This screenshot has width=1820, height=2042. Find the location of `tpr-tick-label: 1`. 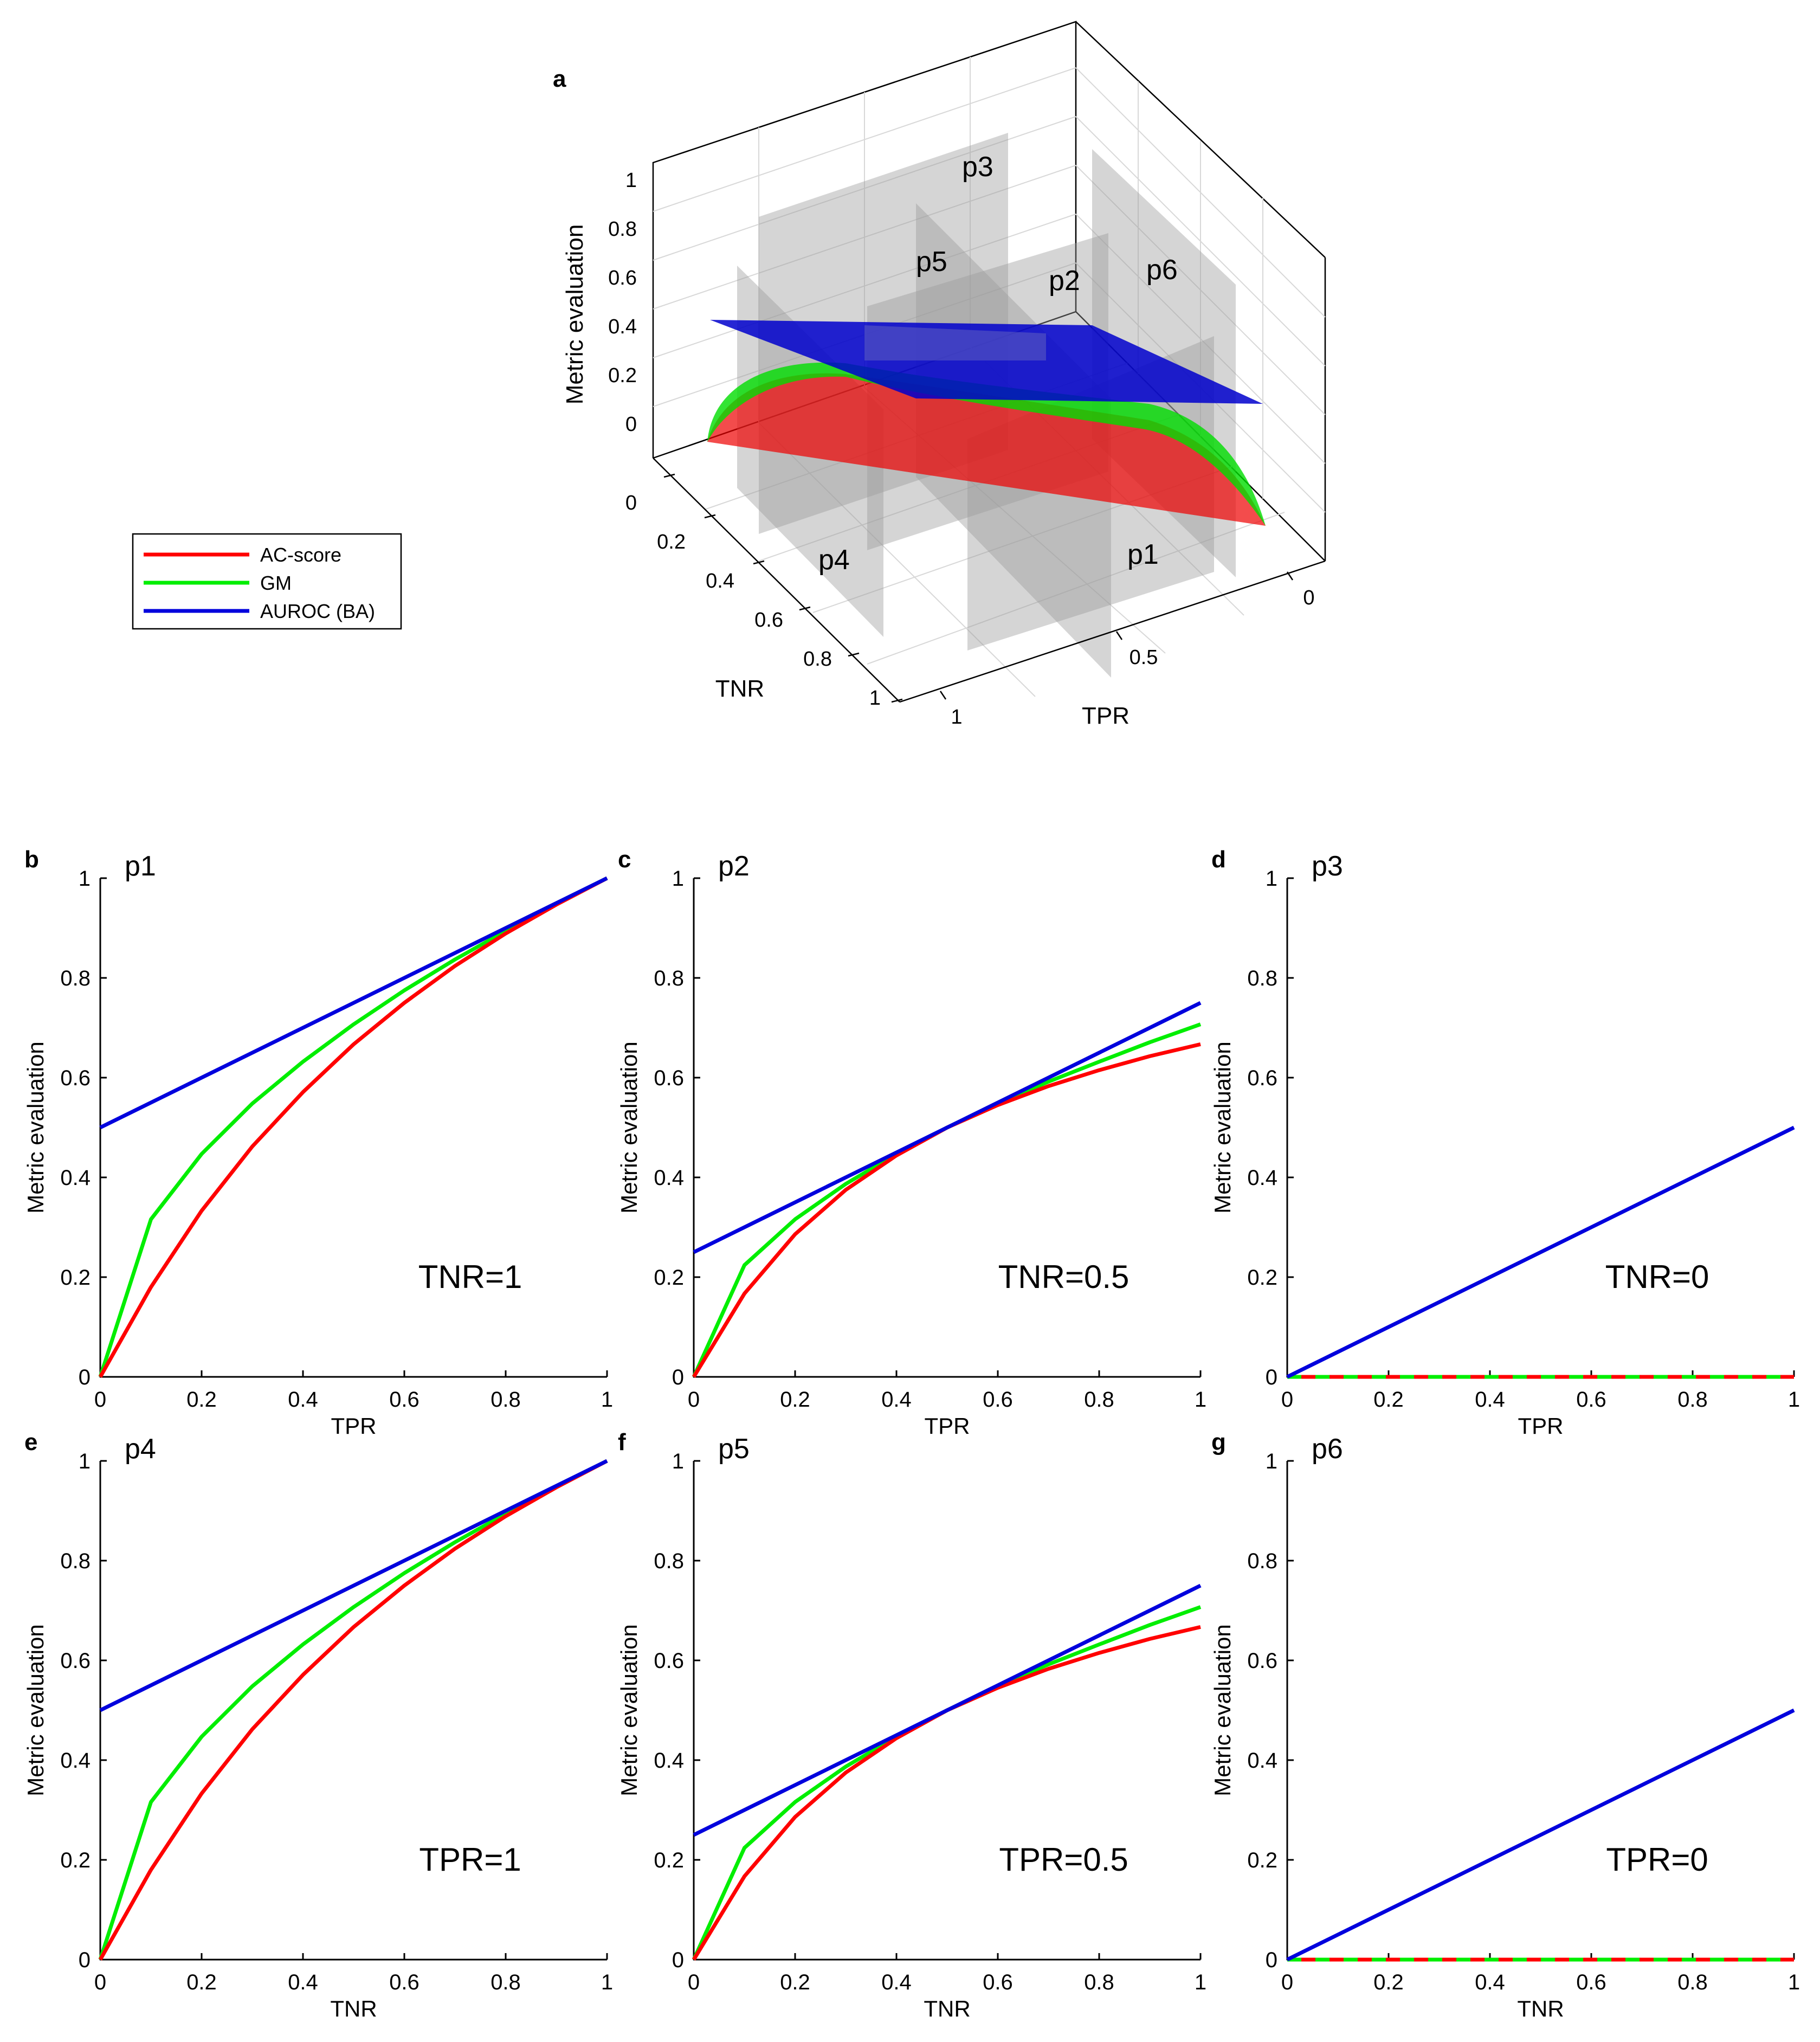

tpr-tick-label: 1 is located at coordinates (956, 717).